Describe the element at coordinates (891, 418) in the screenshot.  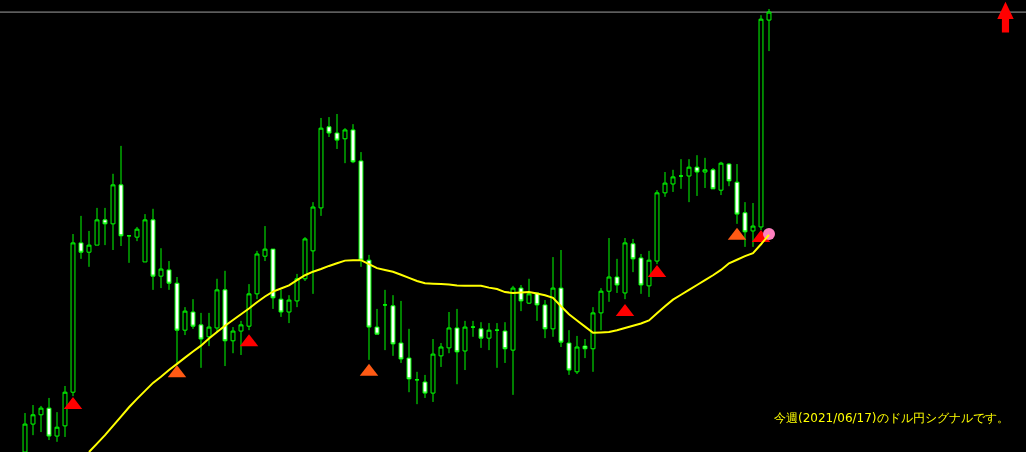
I see `text: 今週(2021/06/17)のドル円シグナルです。` at that location.